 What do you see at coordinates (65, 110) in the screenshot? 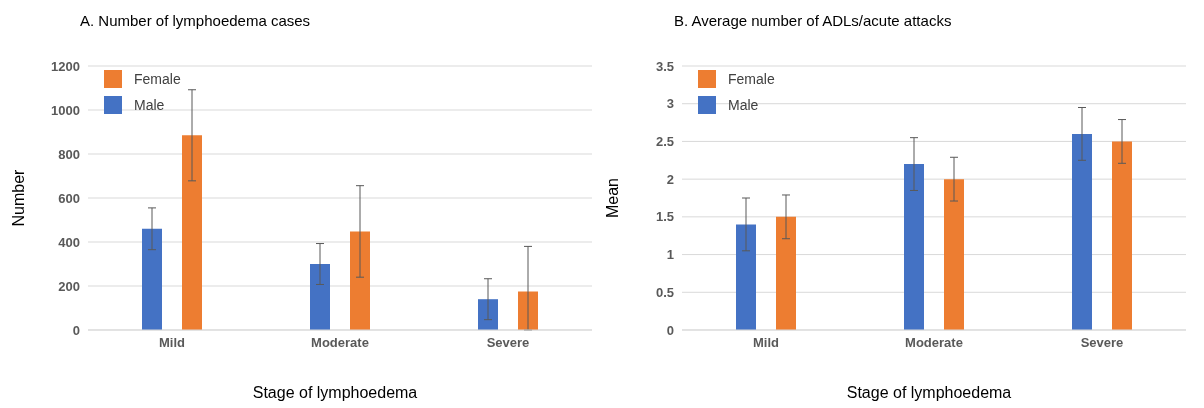
I see `y-tick-label: 1000` at bounding box center [65, 110].